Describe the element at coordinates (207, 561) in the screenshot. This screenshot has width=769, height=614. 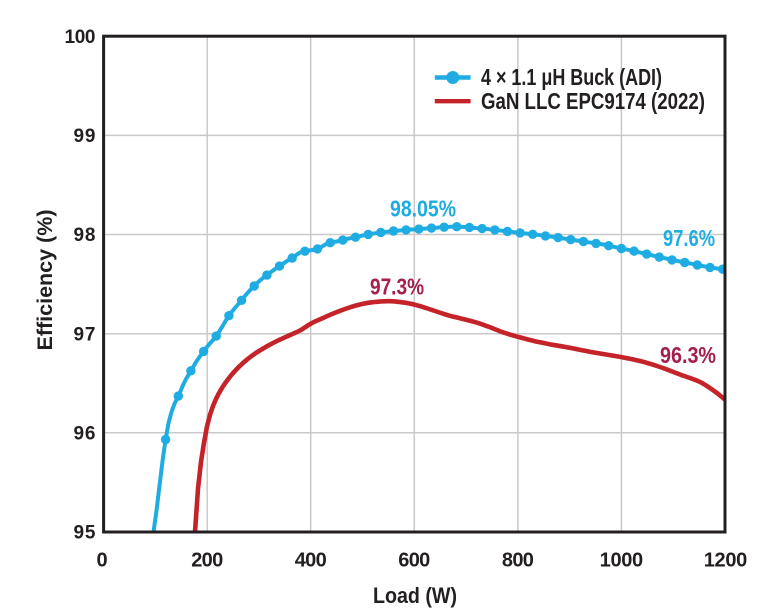
I see `svg-text: 200` at that location.